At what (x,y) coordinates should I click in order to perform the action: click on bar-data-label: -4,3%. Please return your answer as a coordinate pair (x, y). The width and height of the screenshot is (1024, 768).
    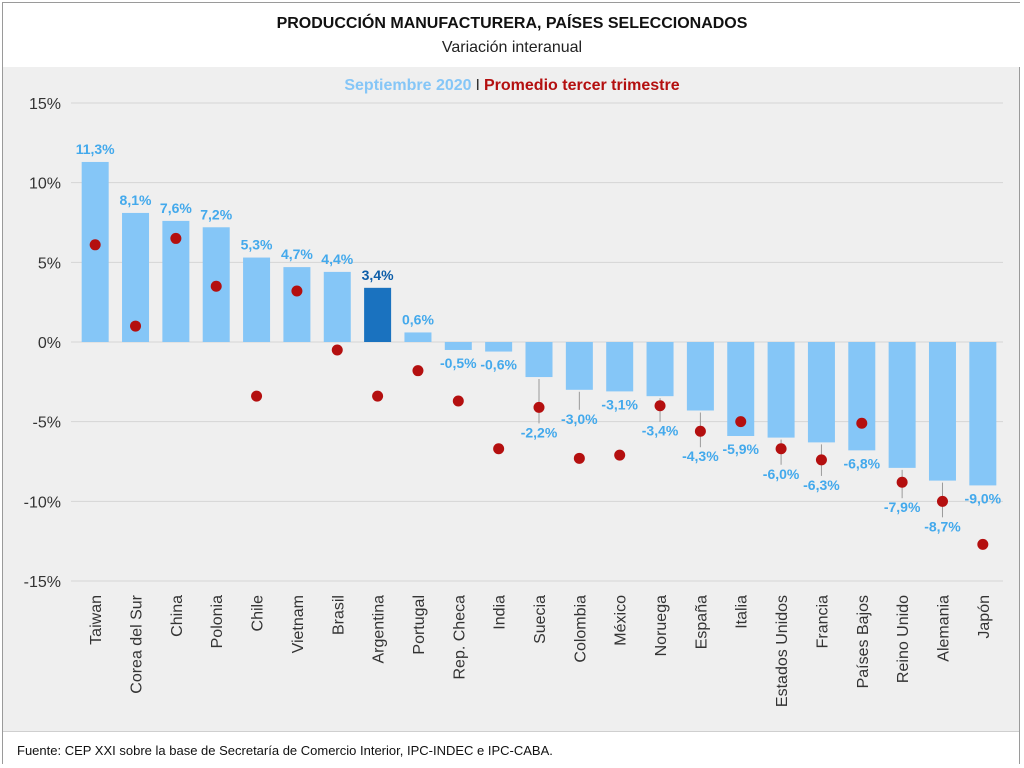
    Looking at the image, I should click on (700, 456).